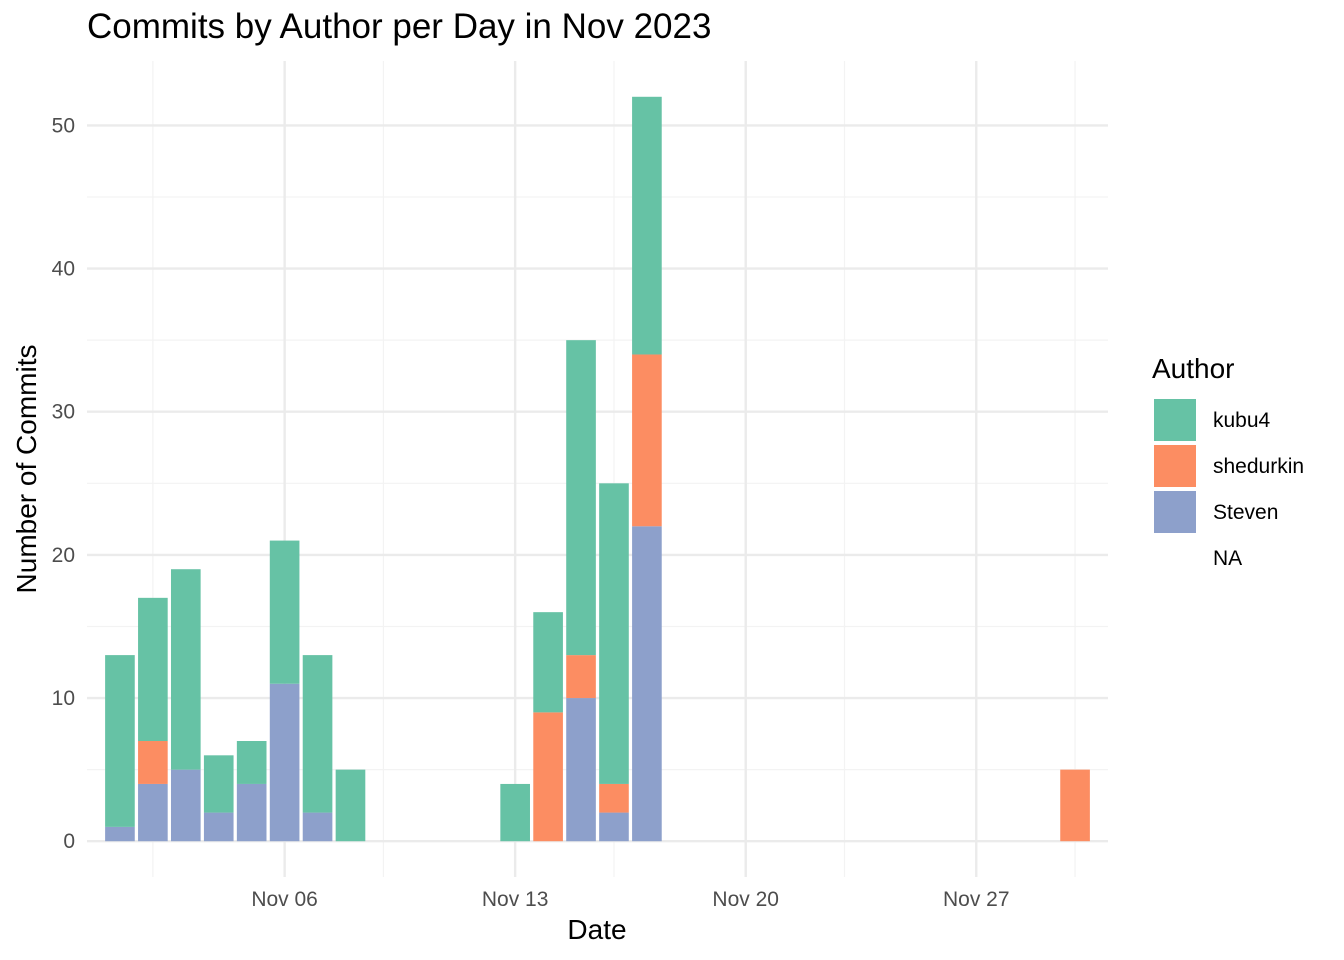 Image resolution: width=1344 pixels, height=960 pixels. I want to click on y-tick-label: 0, so click(69, 841).